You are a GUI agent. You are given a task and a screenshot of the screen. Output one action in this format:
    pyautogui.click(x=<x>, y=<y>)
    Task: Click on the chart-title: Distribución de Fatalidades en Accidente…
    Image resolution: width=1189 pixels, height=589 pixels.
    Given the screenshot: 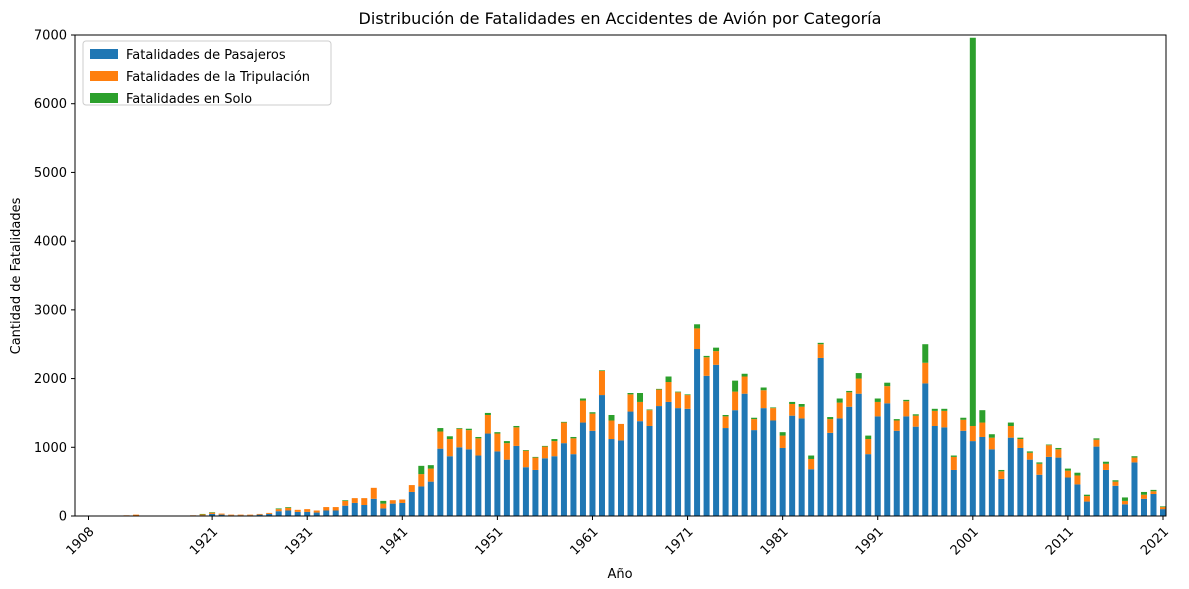 What is the action you would take?
    pyautogui.click(x=620, y=18)
    